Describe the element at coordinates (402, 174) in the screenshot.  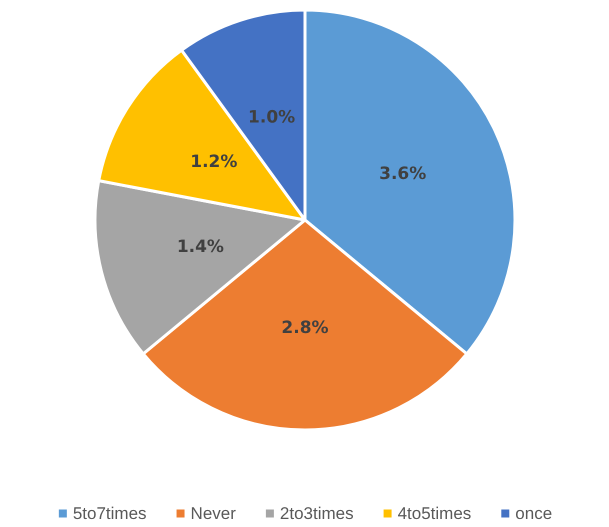
I see `data-label: 3.6%` at that location.